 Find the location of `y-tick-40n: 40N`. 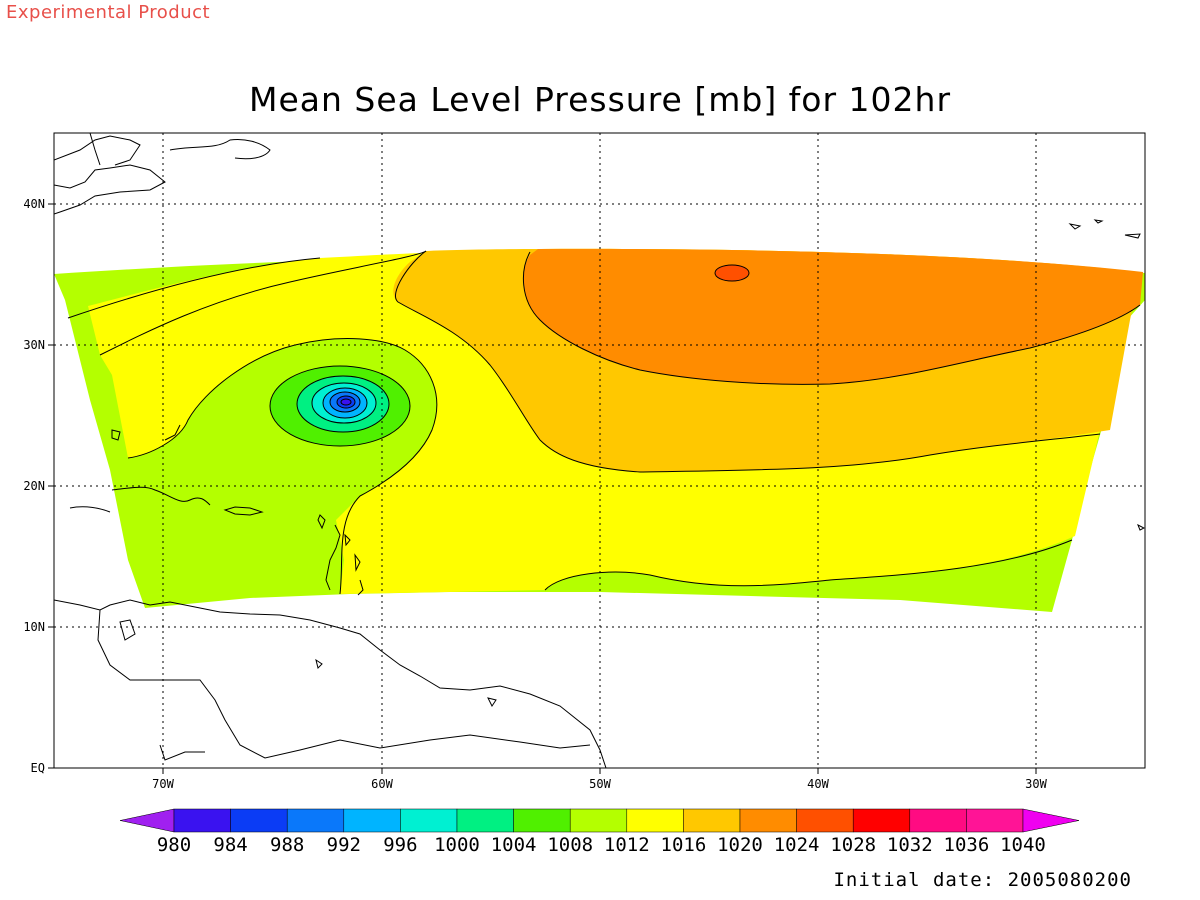

y-tick-40n: 40N is located at coordinates (34, 204).